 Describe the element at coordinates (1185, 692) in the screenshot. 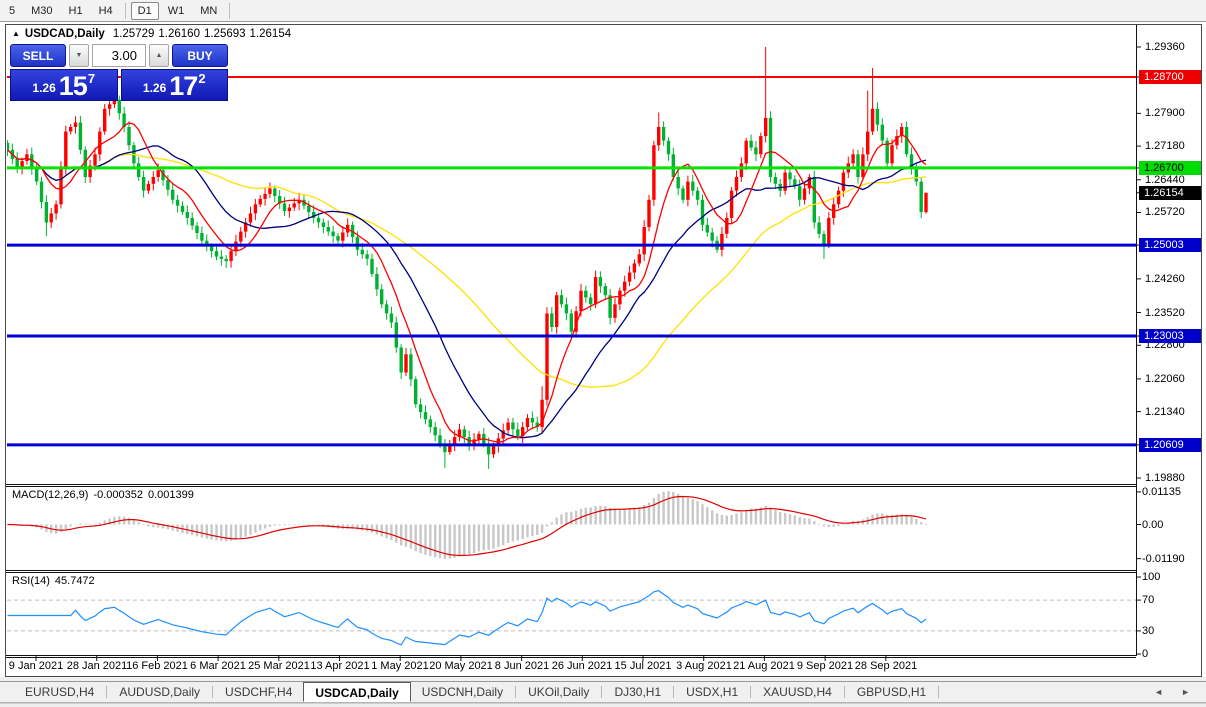

I see `tabs-scroll-right-button: ►` at that location.